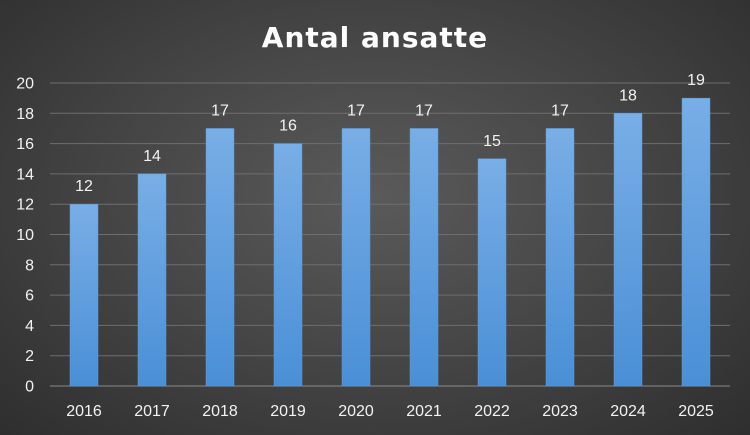  What do you see at coordinates (84, 186) in the screenshot?
I see `data-label: 12` at bounding box center [84, 186].